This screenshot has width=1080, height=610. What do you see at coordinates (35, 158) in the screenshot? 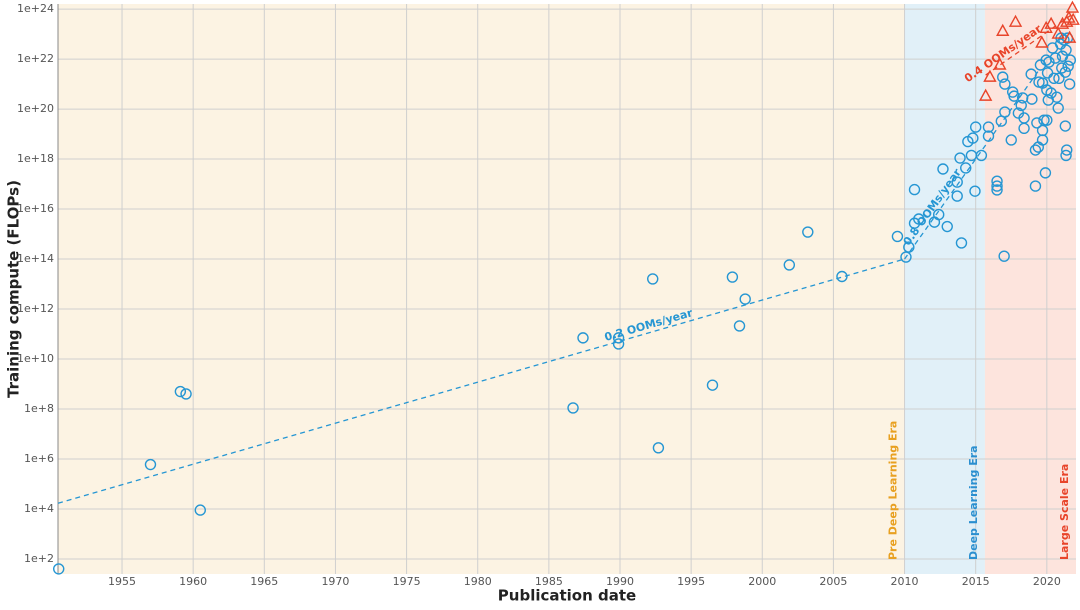
I see `y-tick-label: 1e+18` at bounding box center [35, 158].